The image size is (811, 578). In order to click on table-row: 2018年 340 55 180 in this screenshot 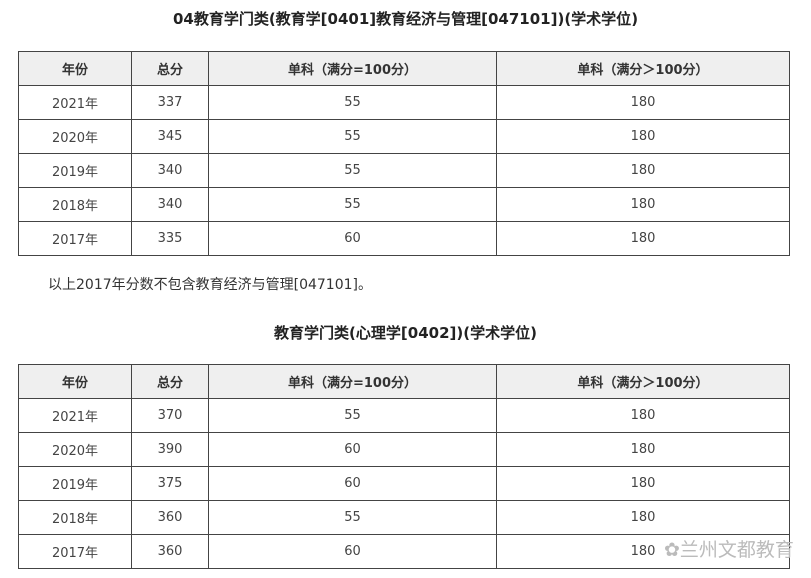, I will do `click(404, 204)`.